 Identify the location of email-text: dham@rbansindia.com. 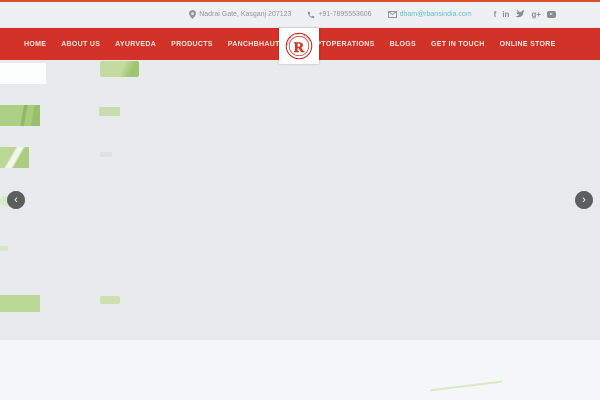
(435, 14).